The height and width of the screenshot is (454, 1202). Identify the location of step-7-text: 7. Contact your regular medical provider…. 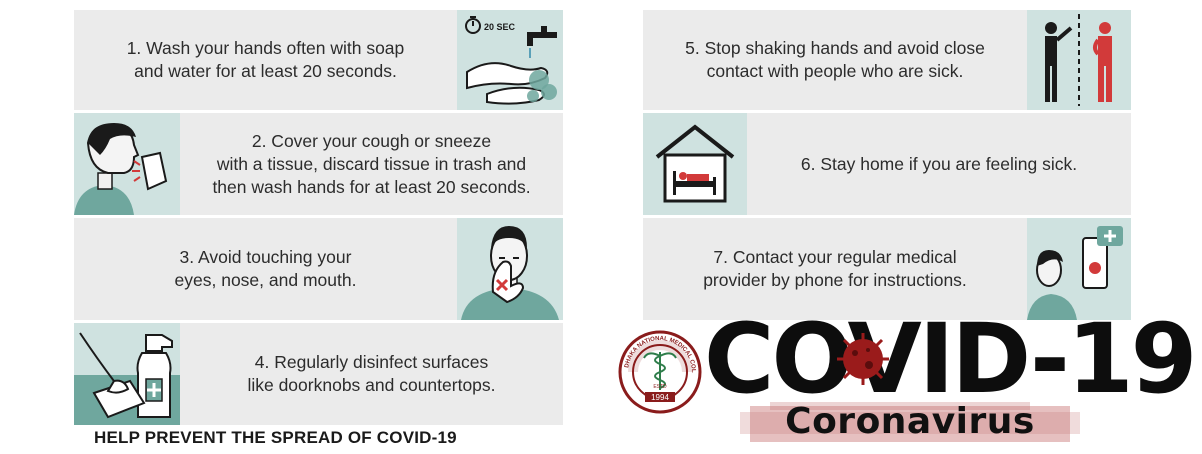
(835, 269).